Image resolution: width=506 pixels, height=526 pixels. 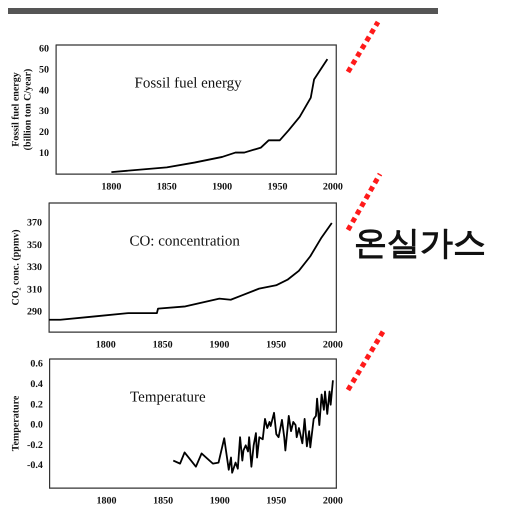 I want to click on y-tick-label: 370, so click(x=34, y=223).